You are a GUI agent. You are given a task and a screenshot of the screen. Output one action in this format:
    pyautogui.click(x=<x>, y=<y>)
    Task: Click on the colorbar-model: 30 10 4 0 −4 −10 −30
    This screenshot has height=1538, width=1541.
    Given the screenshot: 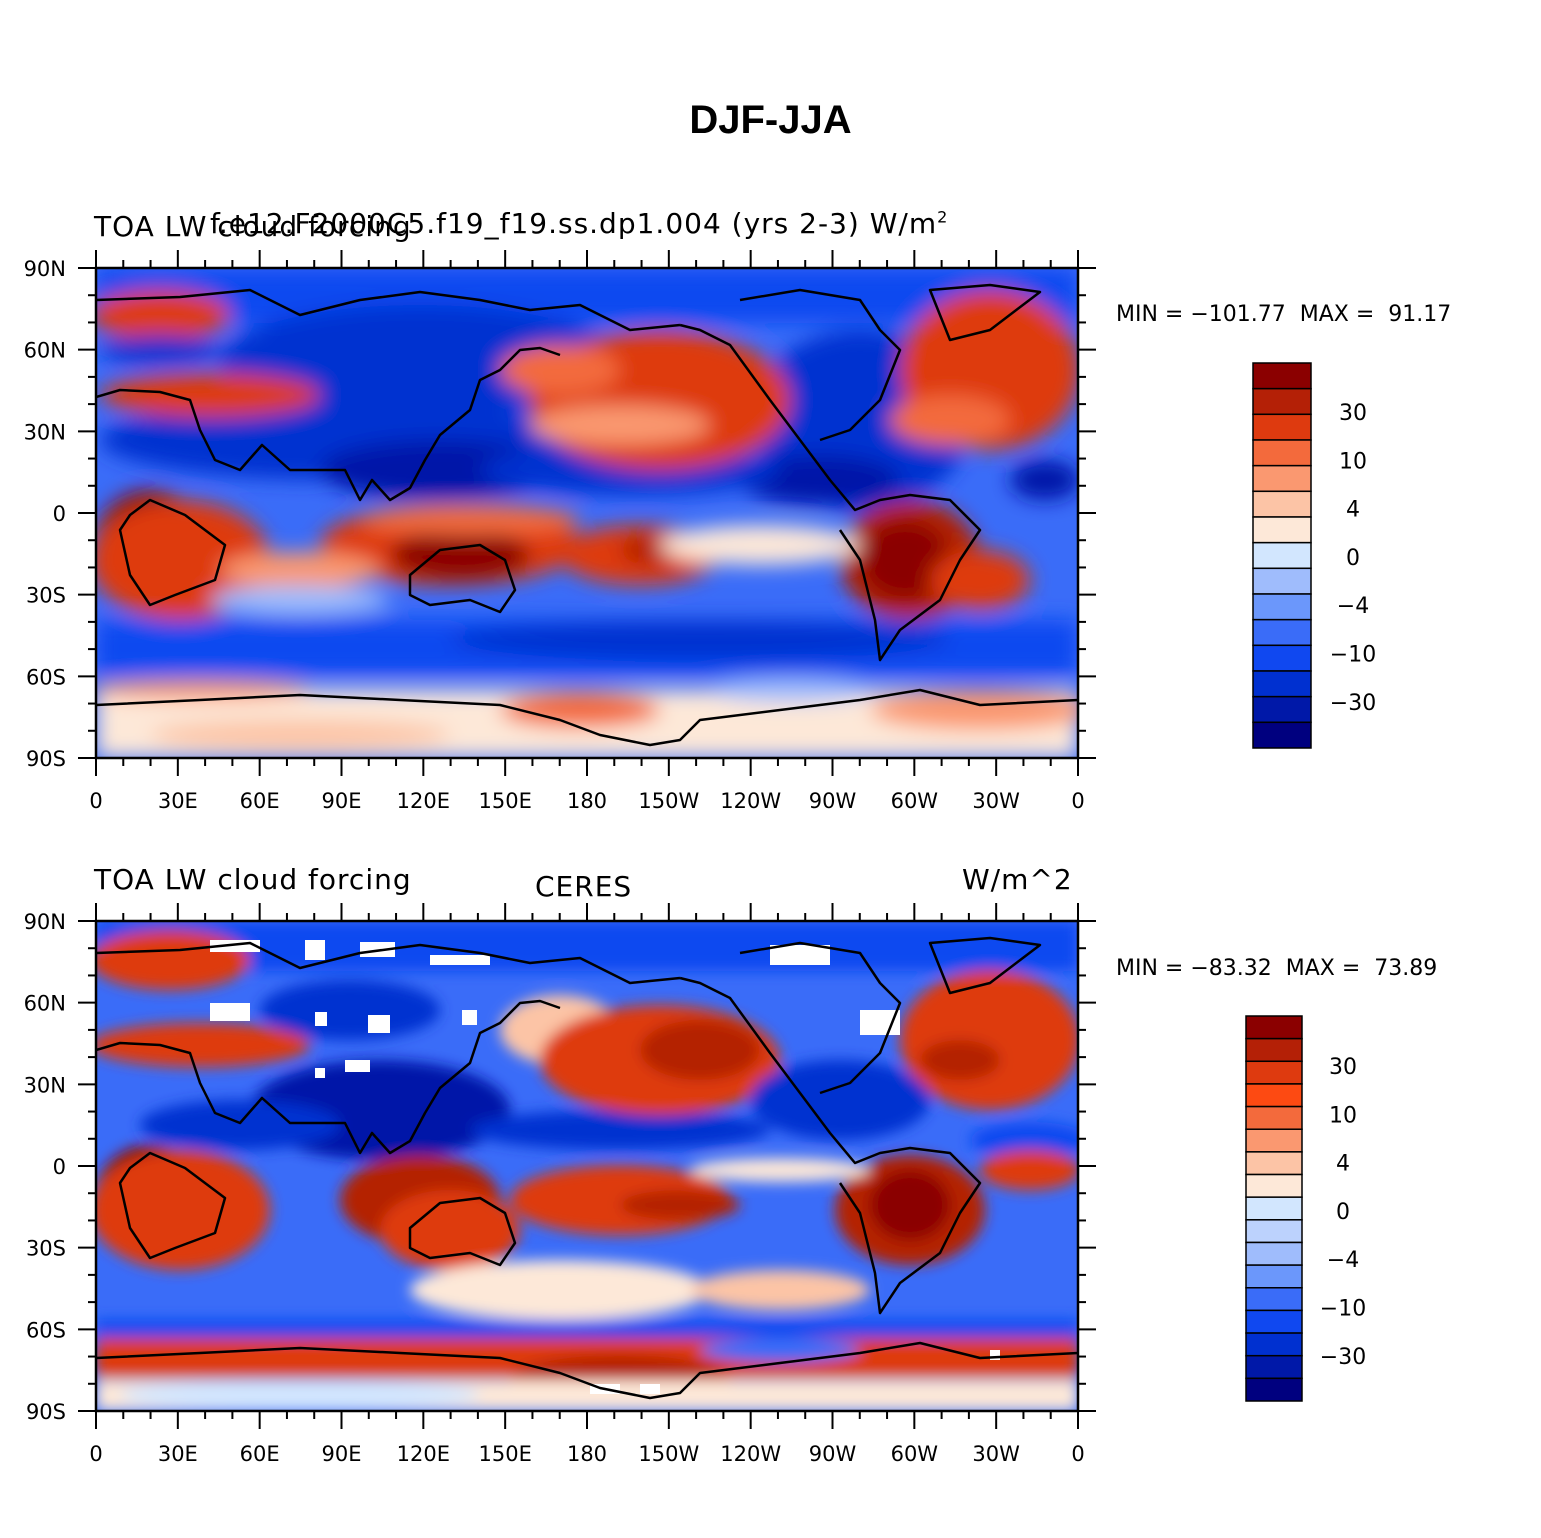 What is the action you would take?
    pyautogui.click(x=1314, y=555)
    